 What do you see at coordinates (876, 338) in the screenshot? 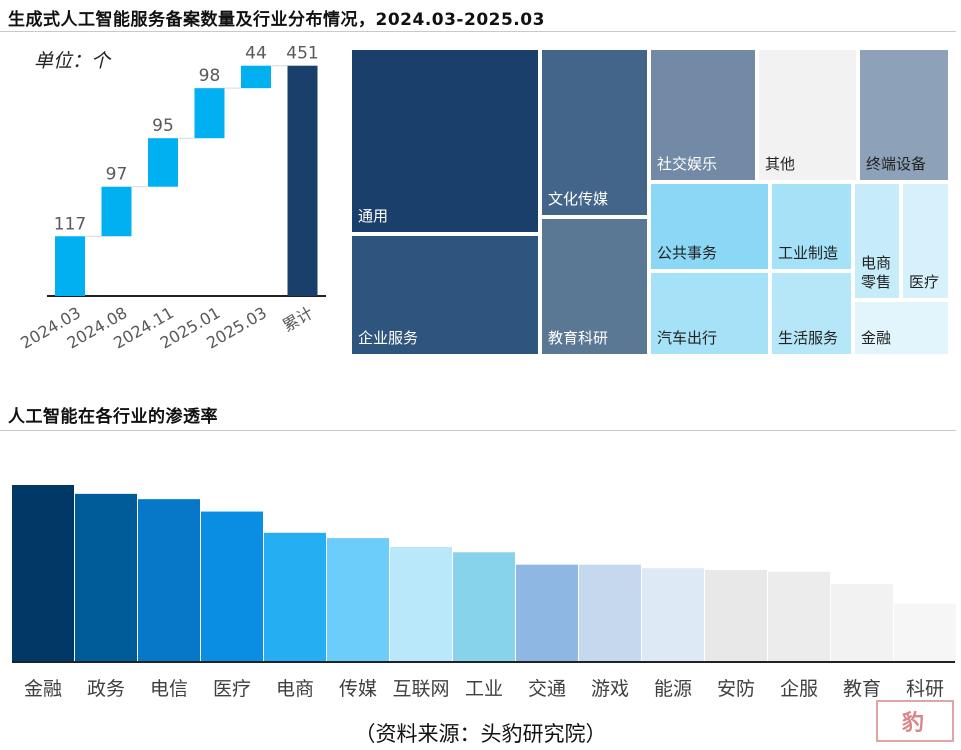
I see `treemap-cell-label: 金融` at bounding box center [876, 338].